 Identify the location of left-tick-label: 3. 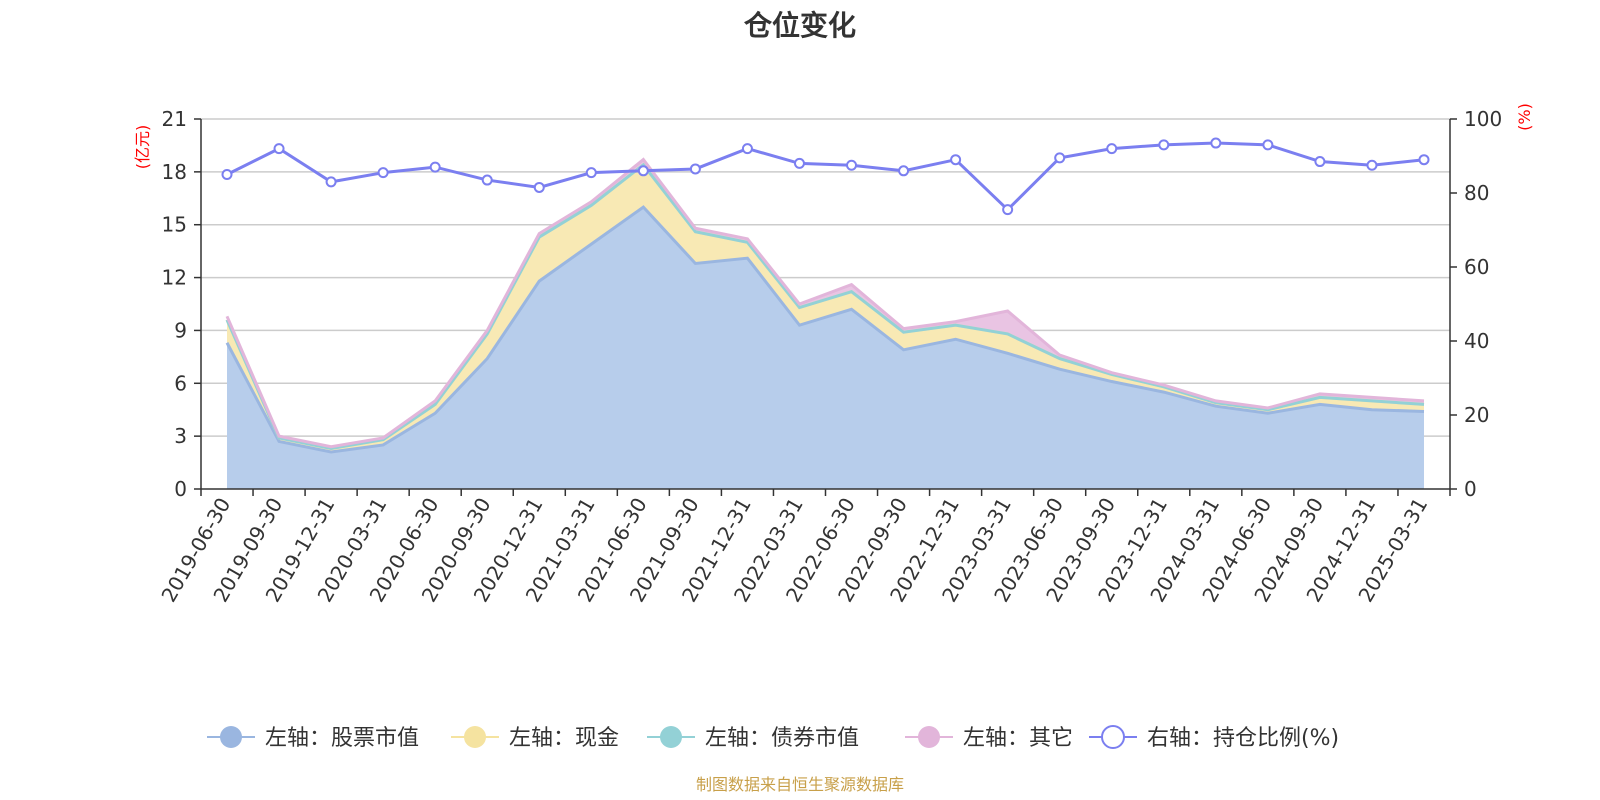
(180, 436).